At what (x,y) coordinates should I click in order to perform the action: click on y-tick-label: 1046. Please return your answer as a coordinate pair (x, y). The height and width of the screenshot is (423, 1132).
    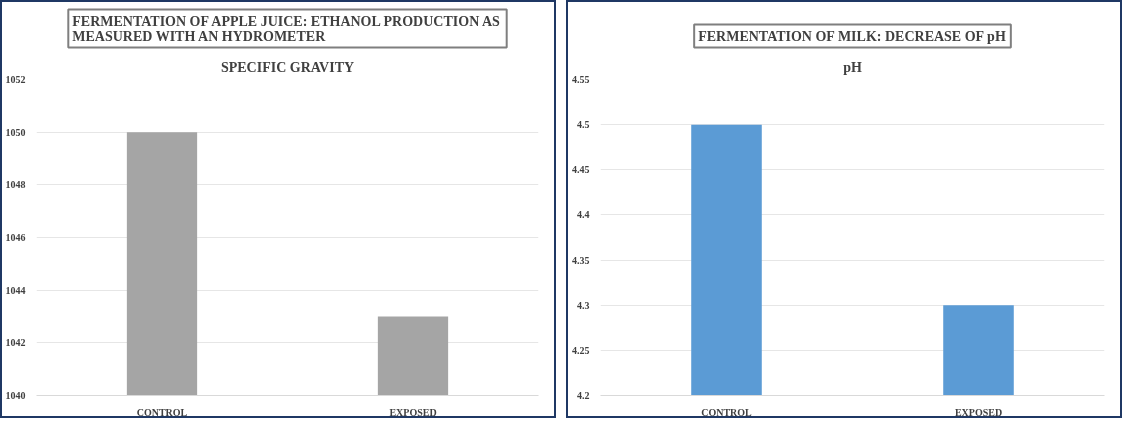
    Looking at the image, I should click on (15, 237).